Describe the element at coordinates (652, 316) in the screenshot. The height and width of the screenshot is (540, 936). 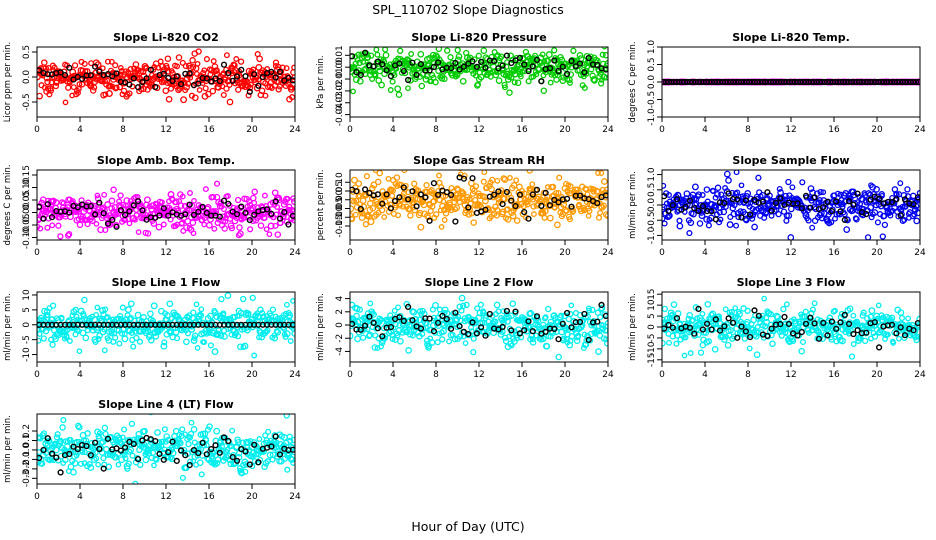
I see `y-tick-label: 5` at that location.